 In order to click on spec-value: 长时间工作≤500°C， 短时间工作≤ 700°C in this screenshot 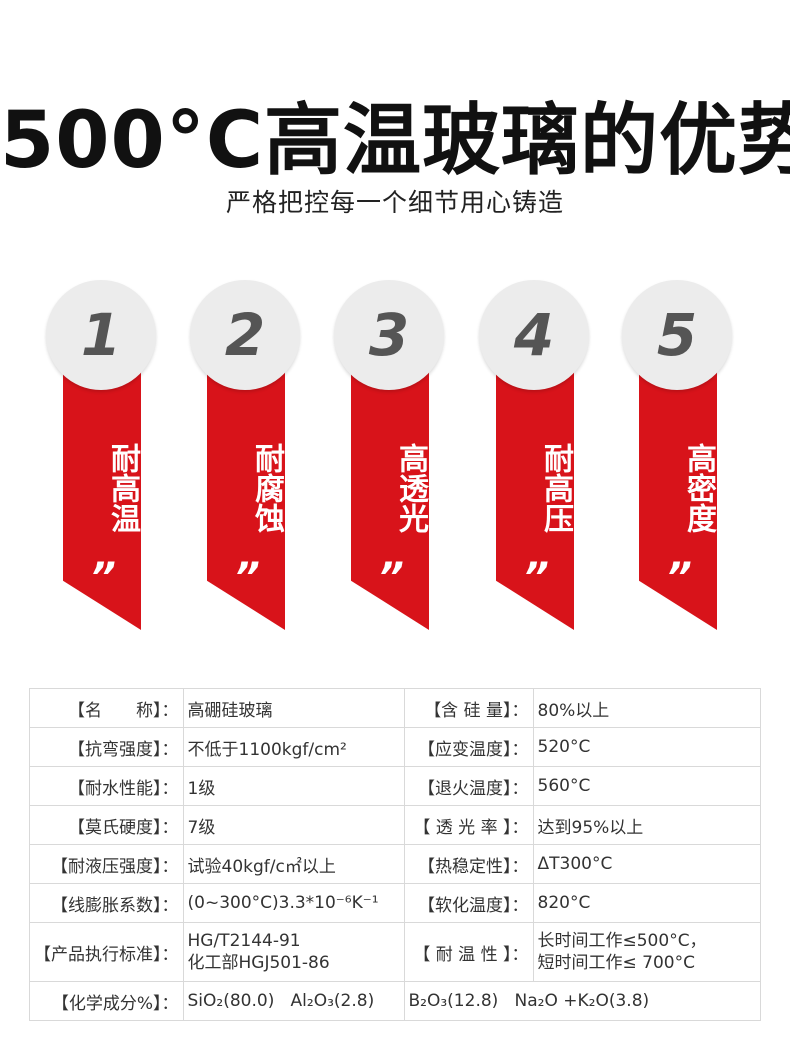, I will do `click(646, 952)`.